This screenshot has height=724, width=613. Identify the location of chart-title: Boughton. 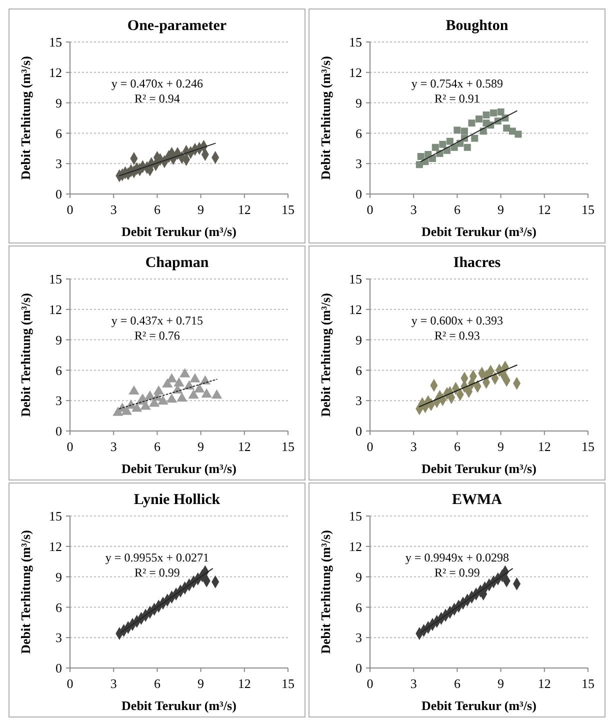
(477, 26).